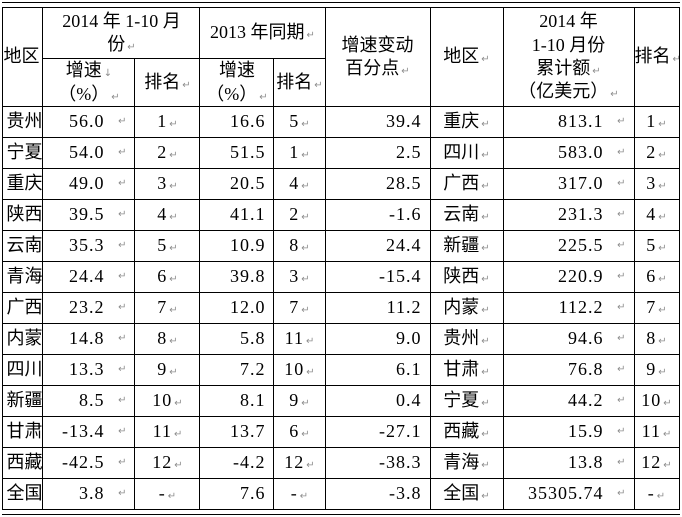 The height and width of the screenshot is (517, 682). I want to click on cell-value: 2.5, so click(409, 152).